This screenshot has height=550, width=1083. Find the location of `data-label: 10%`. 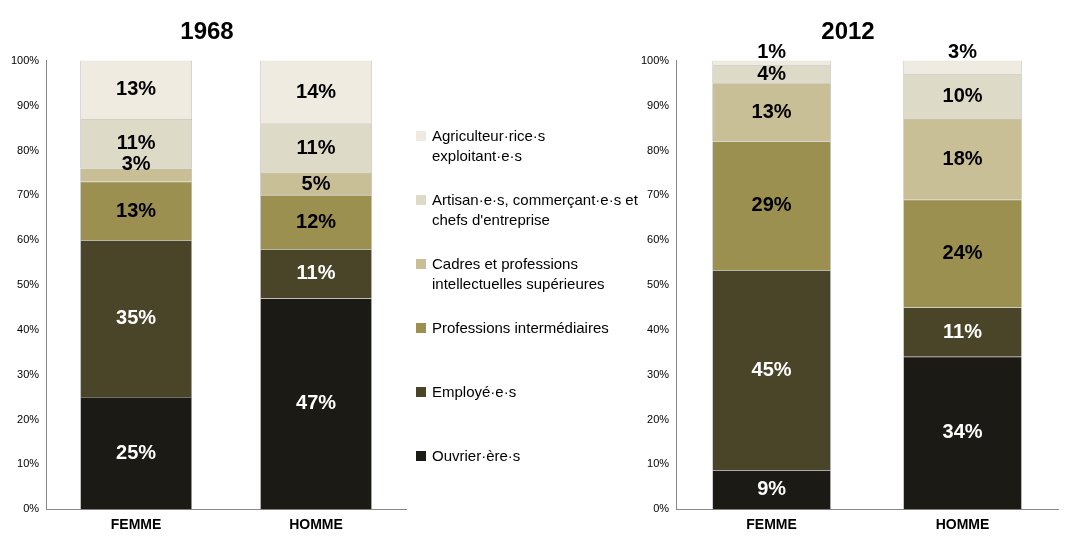

data-label: 10% is located at coordinates (962, 95).